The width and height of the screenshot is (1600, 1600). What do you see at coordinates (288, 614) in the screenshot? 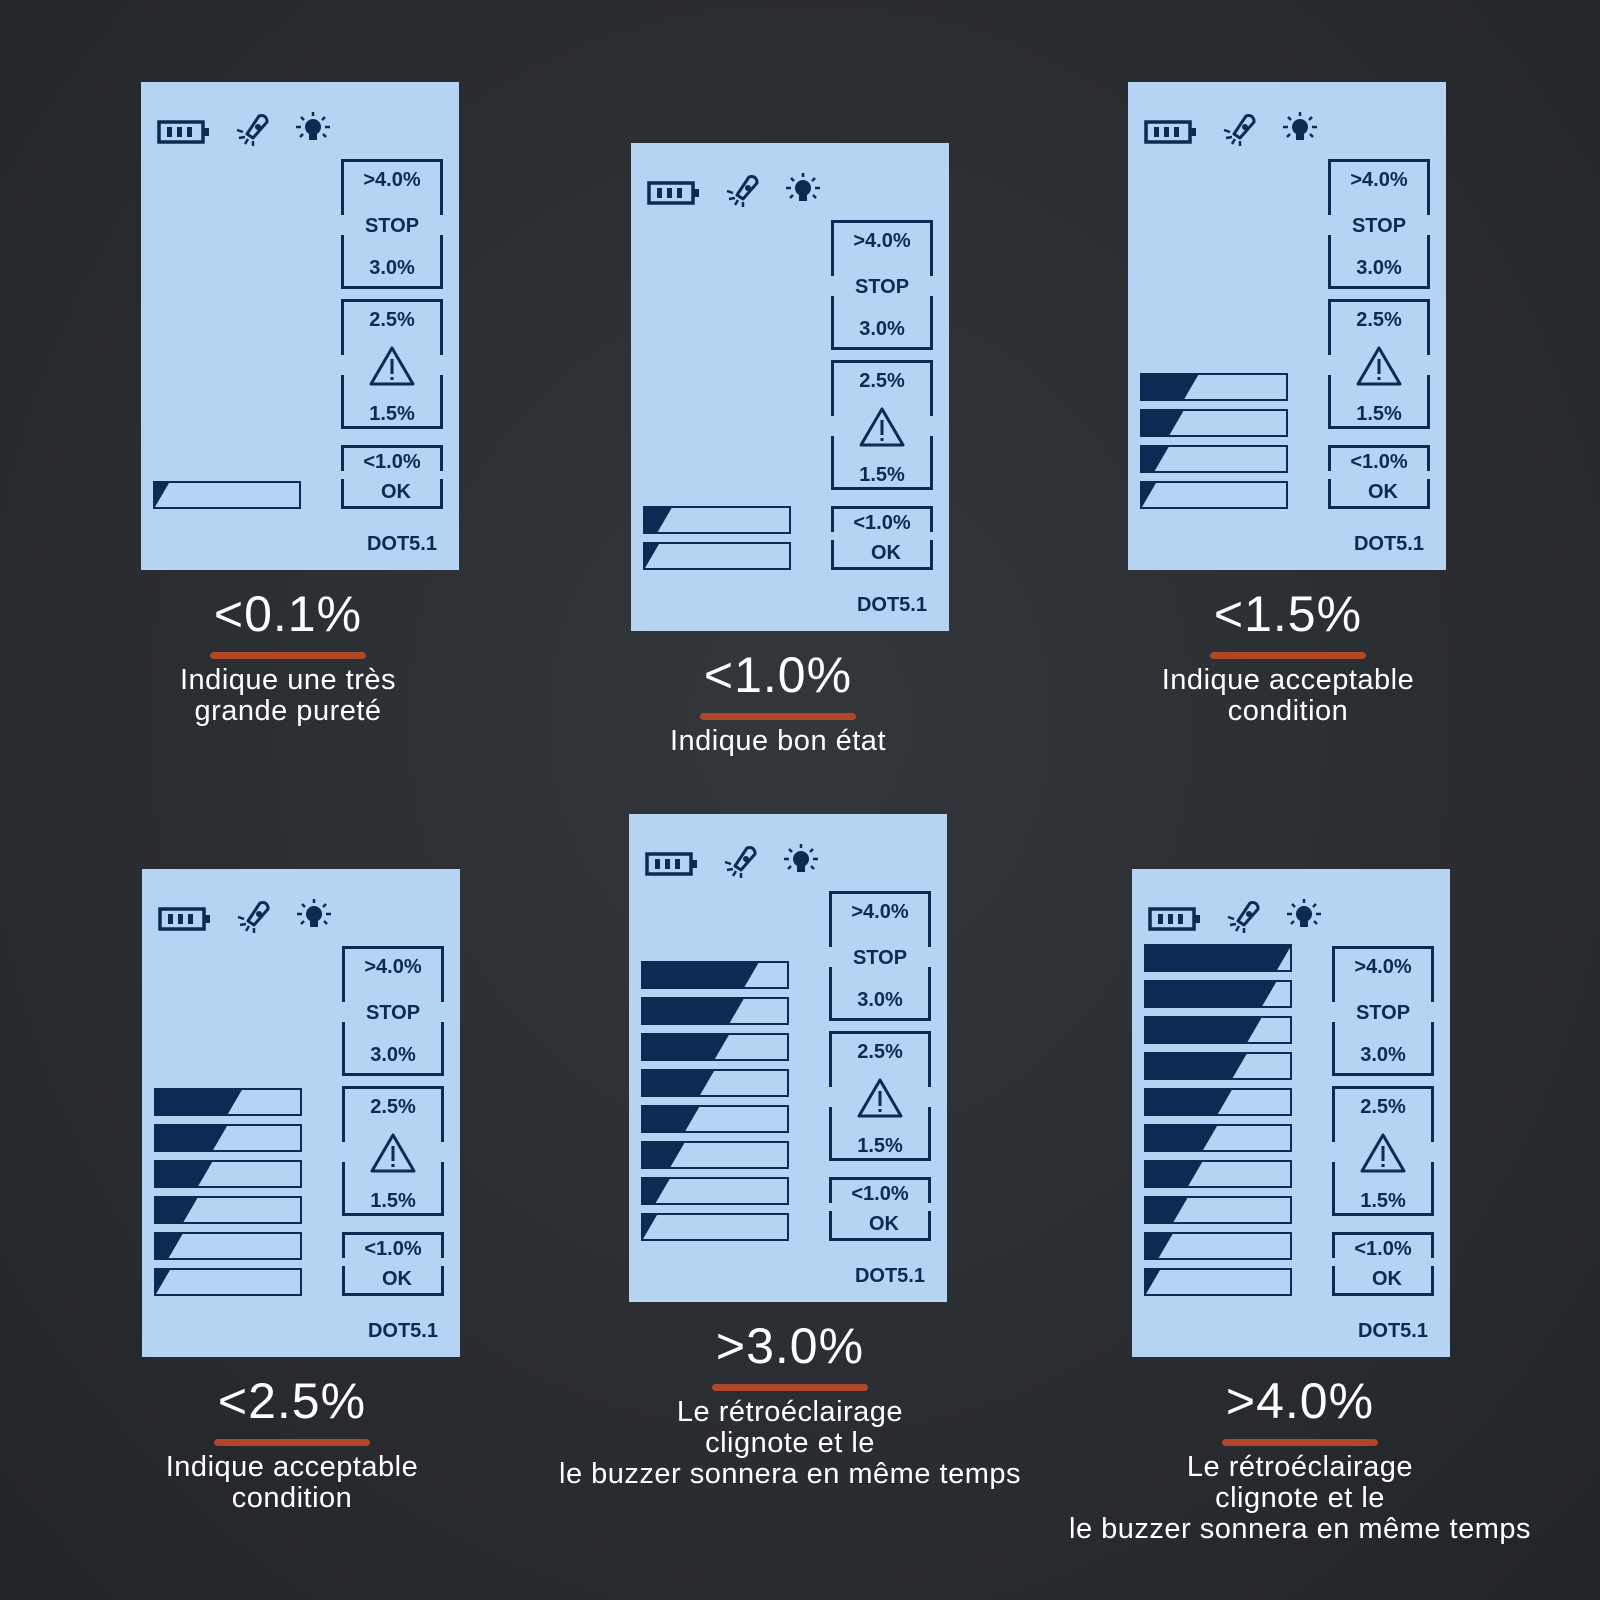
I see `threshold-value: <0.1%` at bounding box center [288, 614].